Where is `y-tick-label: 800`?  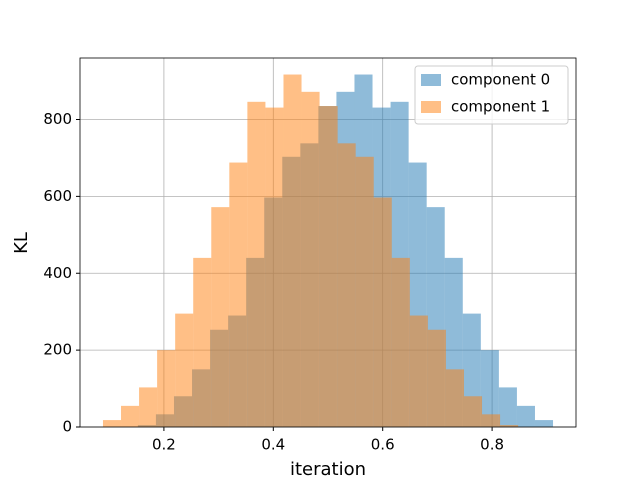
y-tick-label: 800 is located at coordinates (57, 119).